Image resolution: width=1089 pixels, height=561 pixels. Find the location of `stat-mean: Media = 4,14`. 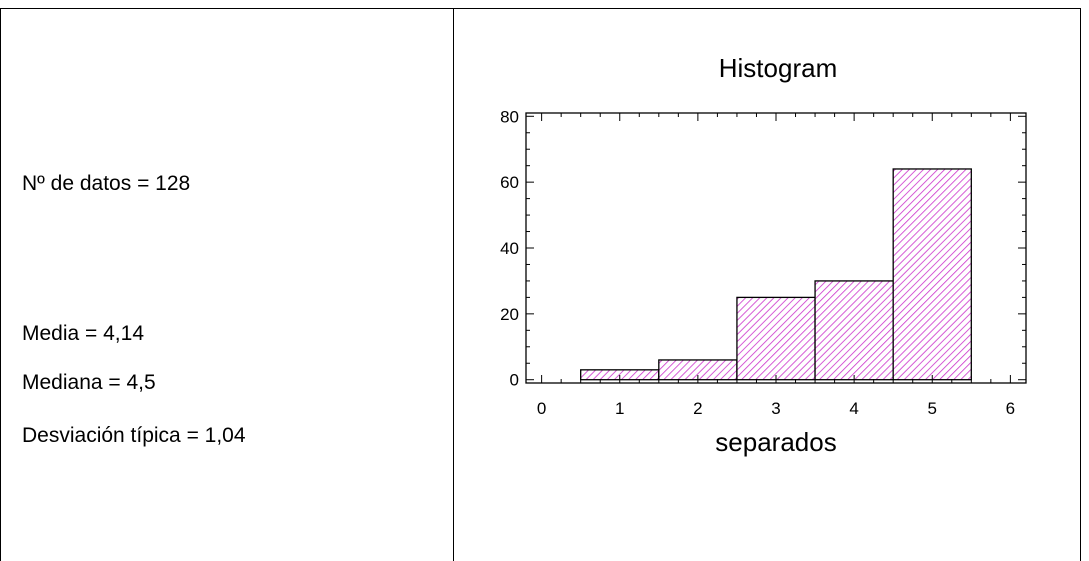

stat-mean: Media = 4,14 is located at coordinates (83, 333).